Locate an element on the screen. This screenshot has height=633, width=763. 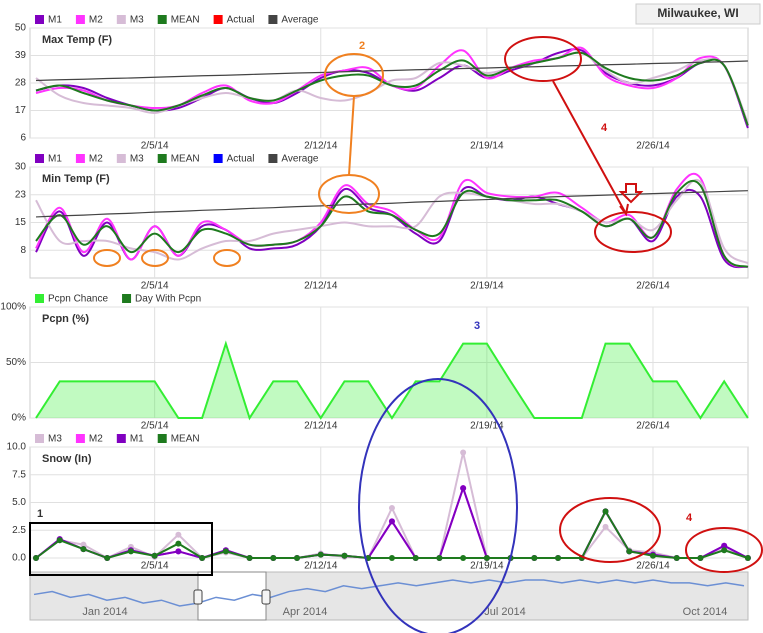
area-fill is located at coordinates (392, 380).